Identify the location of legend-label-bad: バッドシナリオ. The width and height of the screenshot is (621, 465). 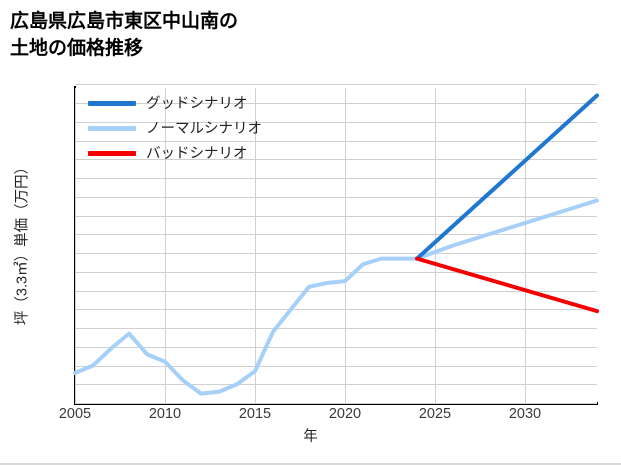
(197, 154).